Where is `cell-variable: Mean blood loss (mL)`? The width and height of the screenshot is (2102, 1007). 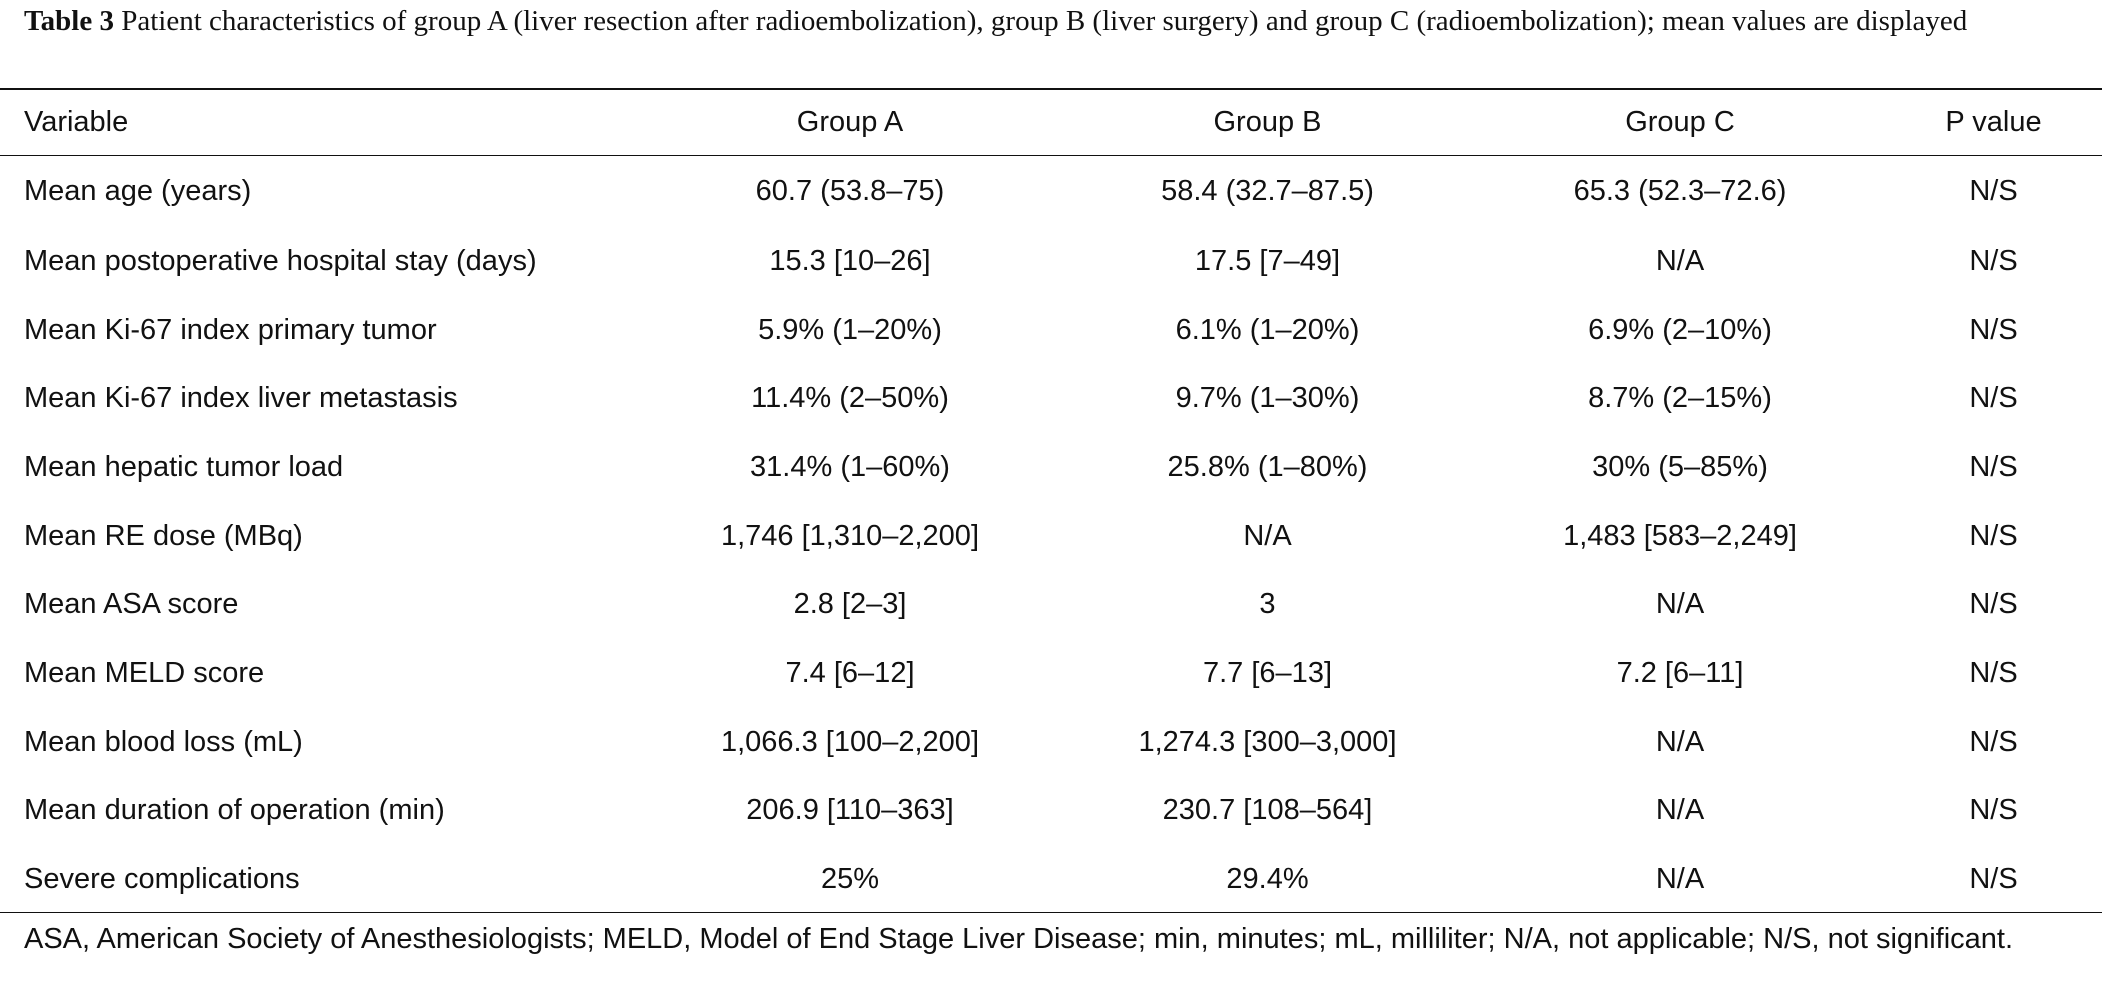 cell-variable: Mean blood loss (mL) is located at coordinates (163, 741).